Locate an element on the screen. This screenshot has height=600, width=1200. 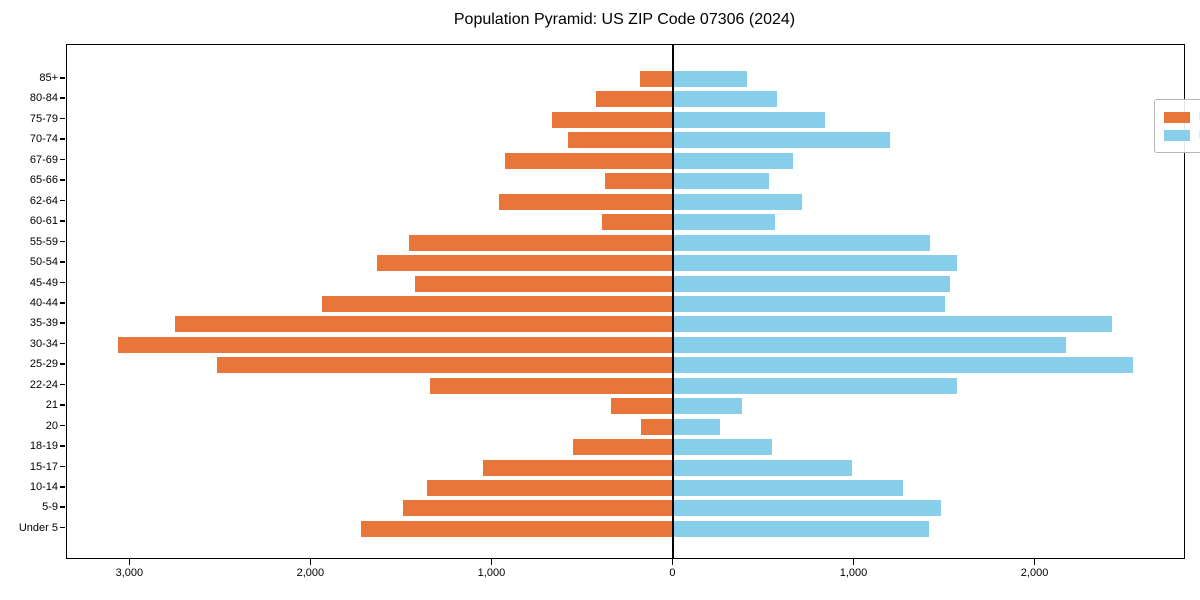
y-tick-label-62-64: 62-64 is located at coordinates (43, 200).